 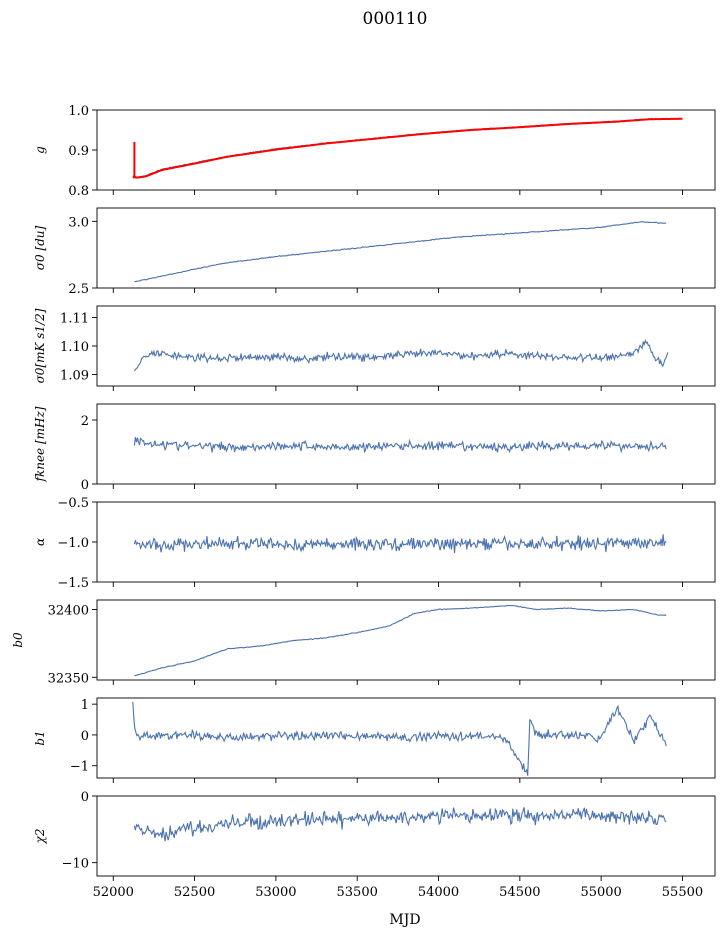 What do you see at coordinates (74, 376) in the screenshot?
I see `y-tick-label: 1.09` at bounding box center [74, 376].